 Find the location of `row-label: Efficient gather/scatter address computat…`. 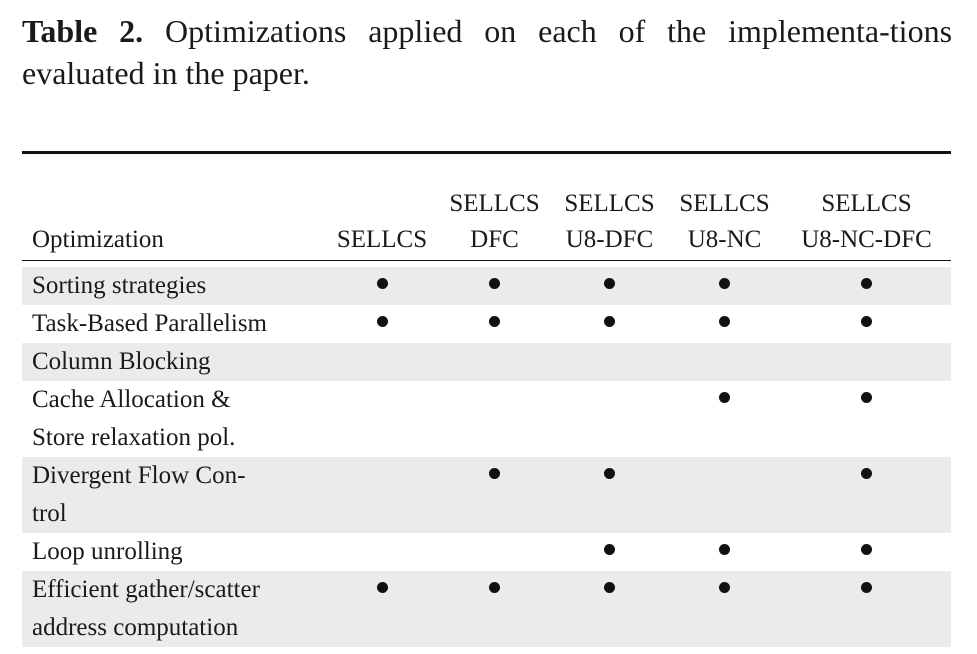

row-label: Efficient gather/scatter address computat… is located at coordinates (174, 609).